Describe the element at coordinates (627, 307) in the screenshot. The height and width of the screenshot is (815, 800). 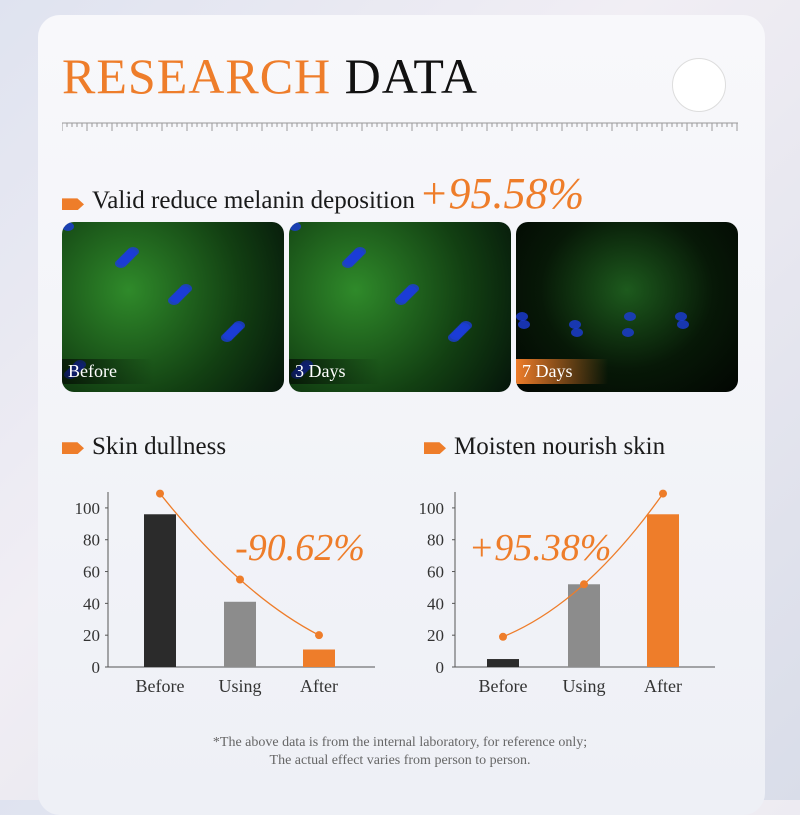
I see `micro-image: 7 Days` at that location.